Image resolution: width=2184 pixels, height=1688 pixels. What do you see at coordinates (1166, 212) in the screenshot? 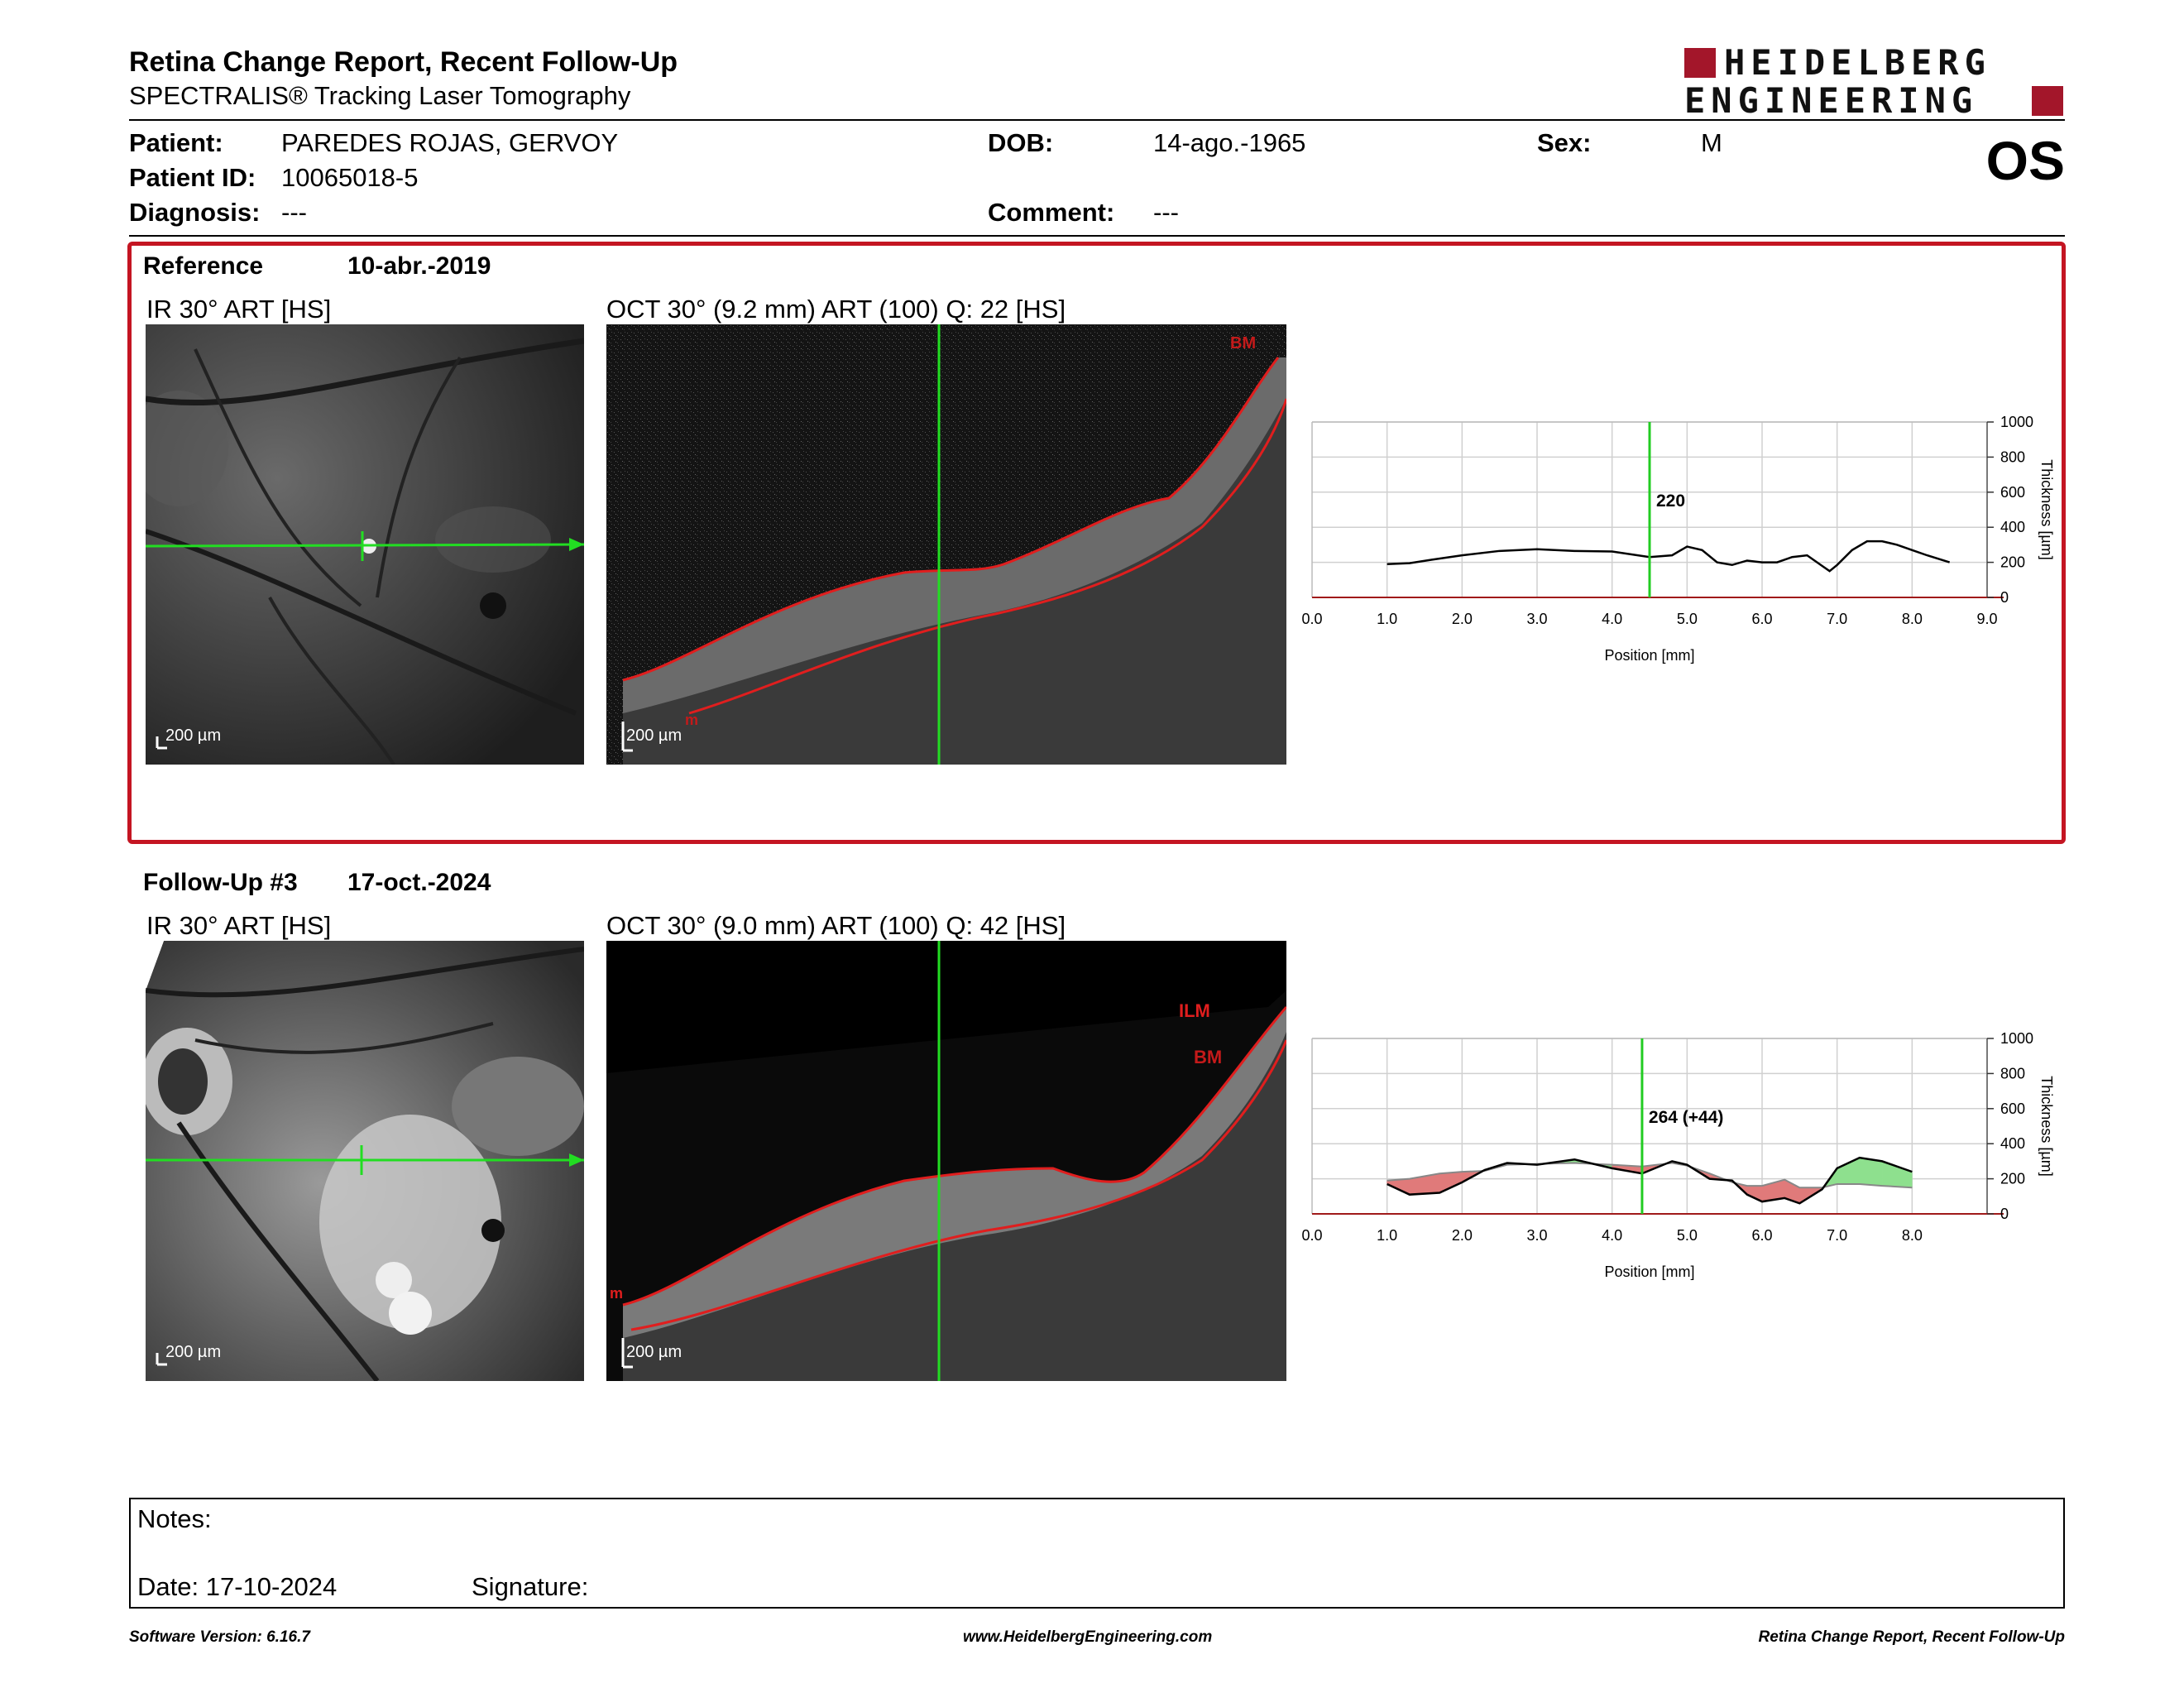
I see `comment-value: ---` at bounding box center [1166, 212].